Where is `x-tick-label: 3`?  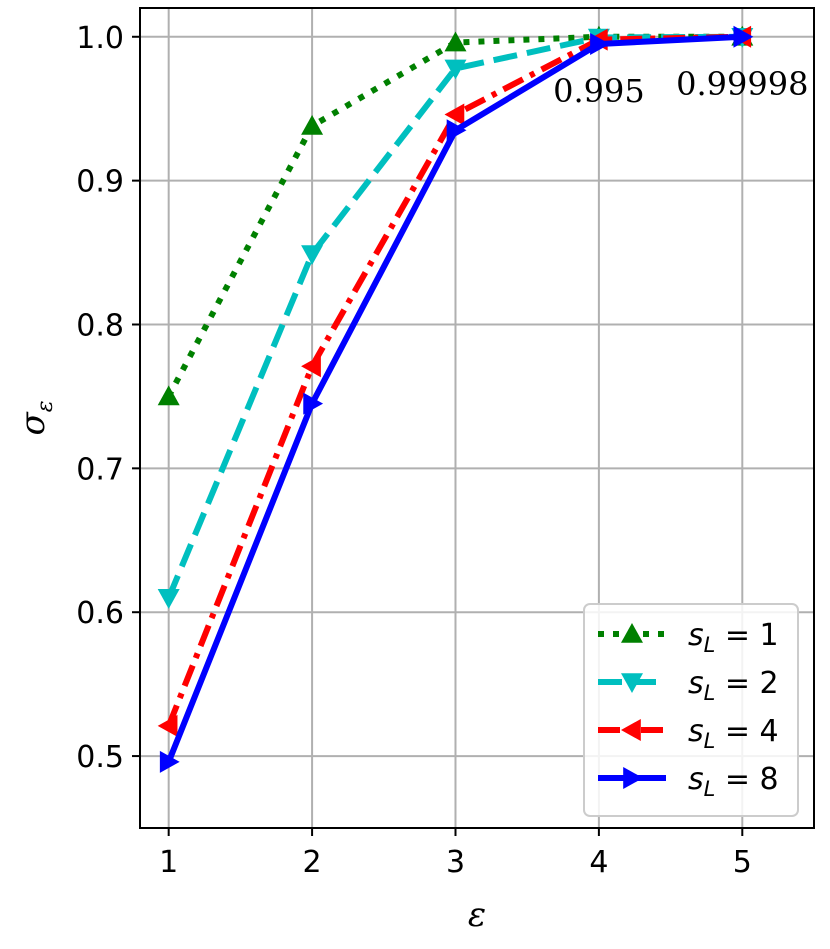 x-tick-label: 3 is located at coordinates (455, 862).